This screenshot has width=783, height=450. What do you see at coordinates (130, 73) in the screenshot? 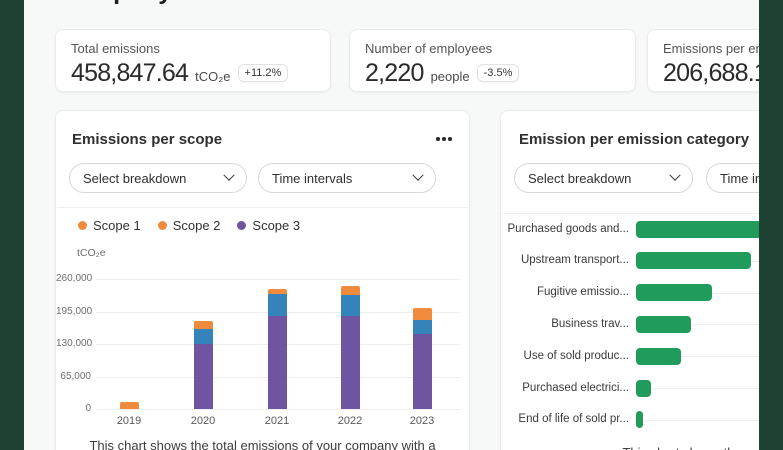
I see `kpi-value: 458,847.64` at bounding box center [130, 73].